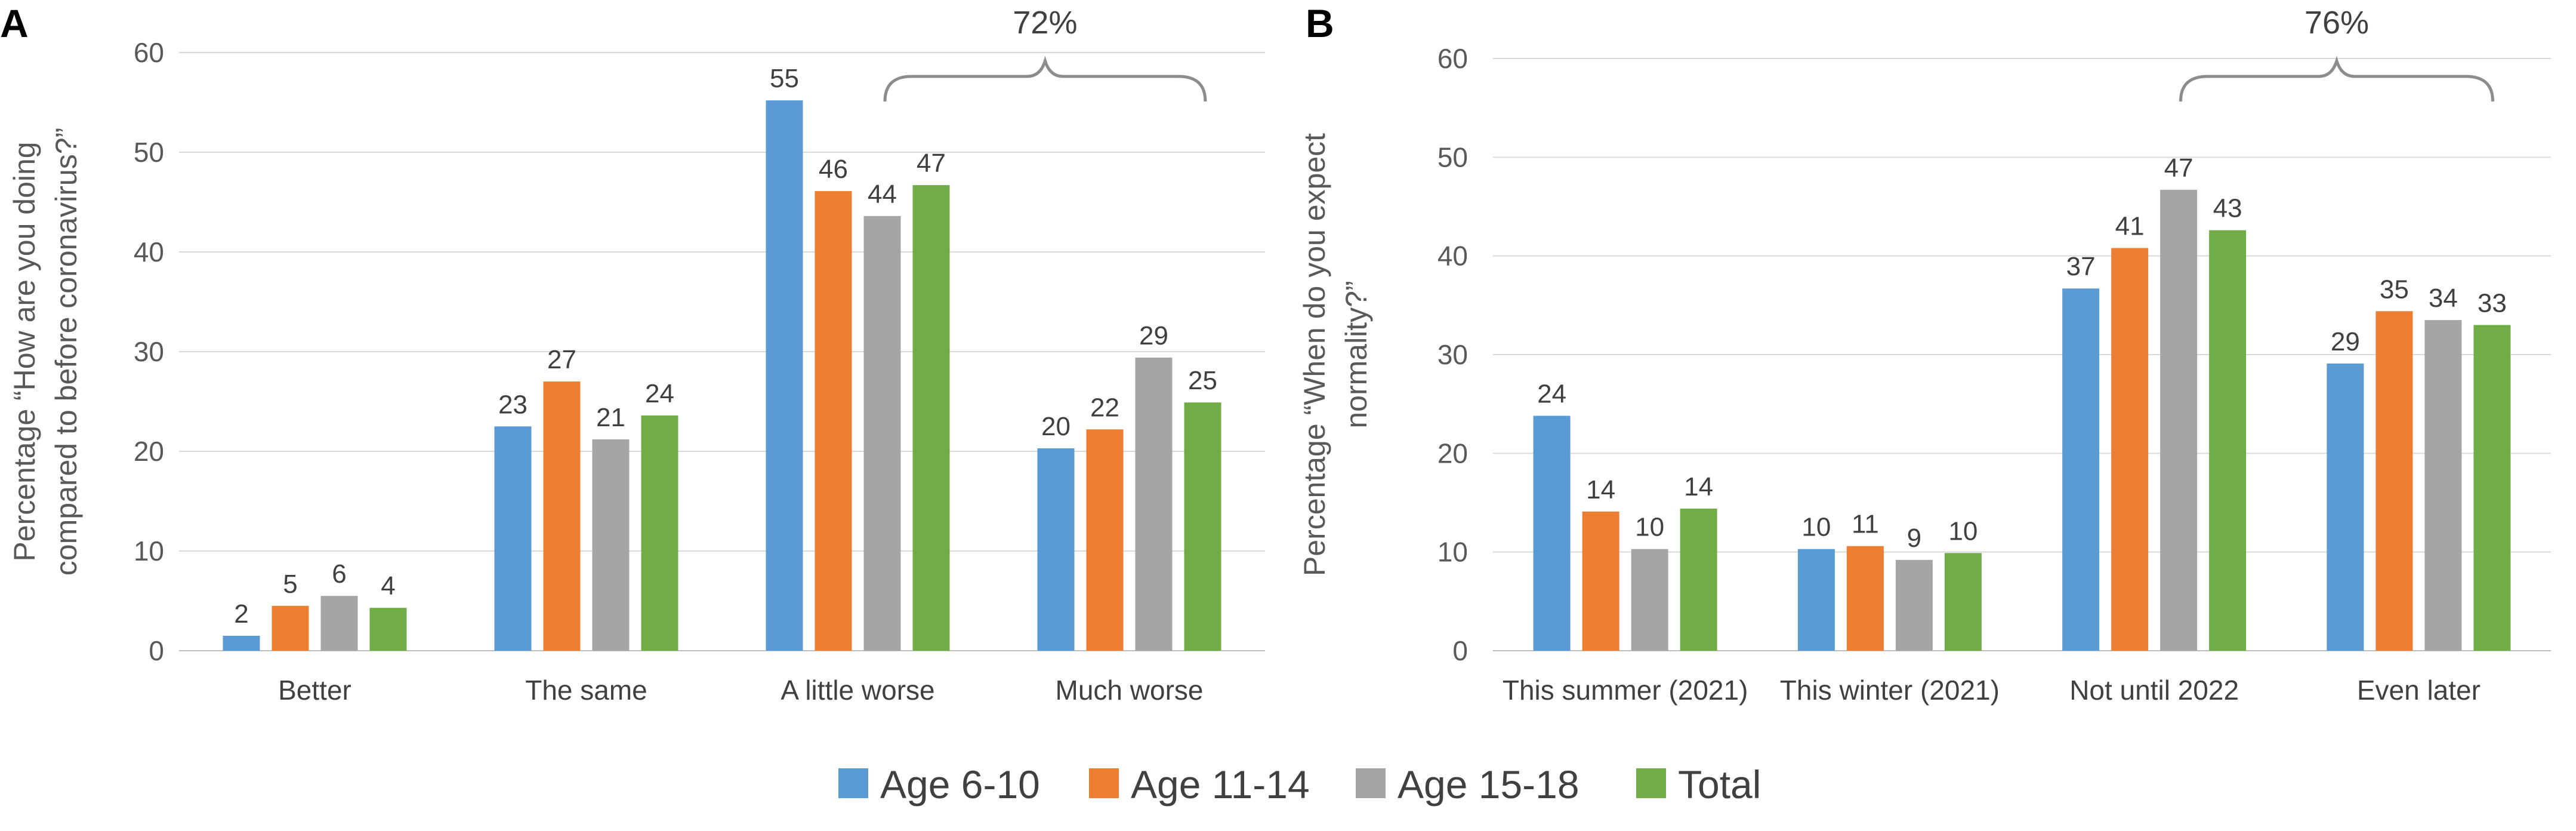 Image resolution: width=2576 pixels, height=831 pixels. I want to click on data-label: 37, so click(2081, 266).